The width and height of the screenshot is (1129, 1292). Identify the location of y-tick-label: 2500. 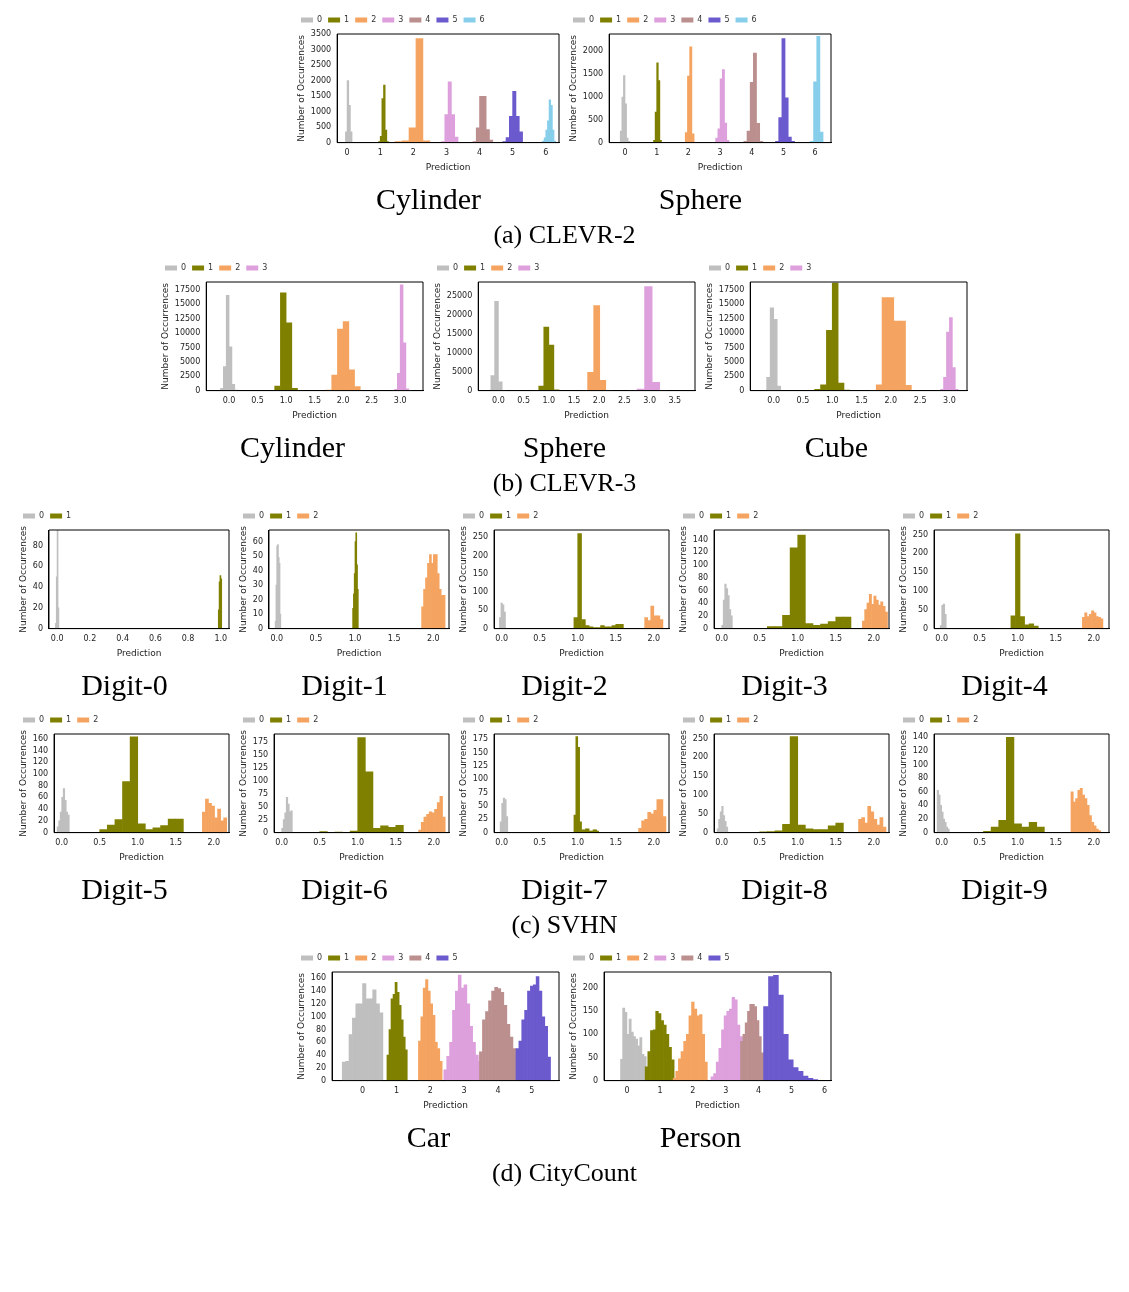
(320, 65).